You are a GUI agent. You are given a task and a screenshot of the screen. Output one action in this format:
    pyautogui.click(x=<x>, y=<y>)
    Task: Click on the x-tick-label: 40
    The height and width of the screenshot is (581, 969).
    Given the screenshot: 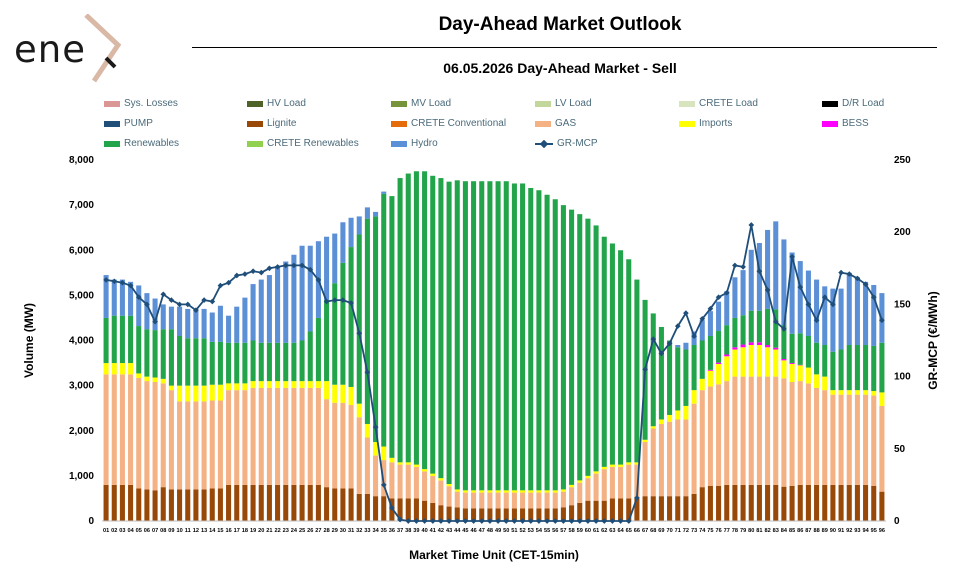 What is the action you would take?
    pyautogui.click(x=424, y=531)
    